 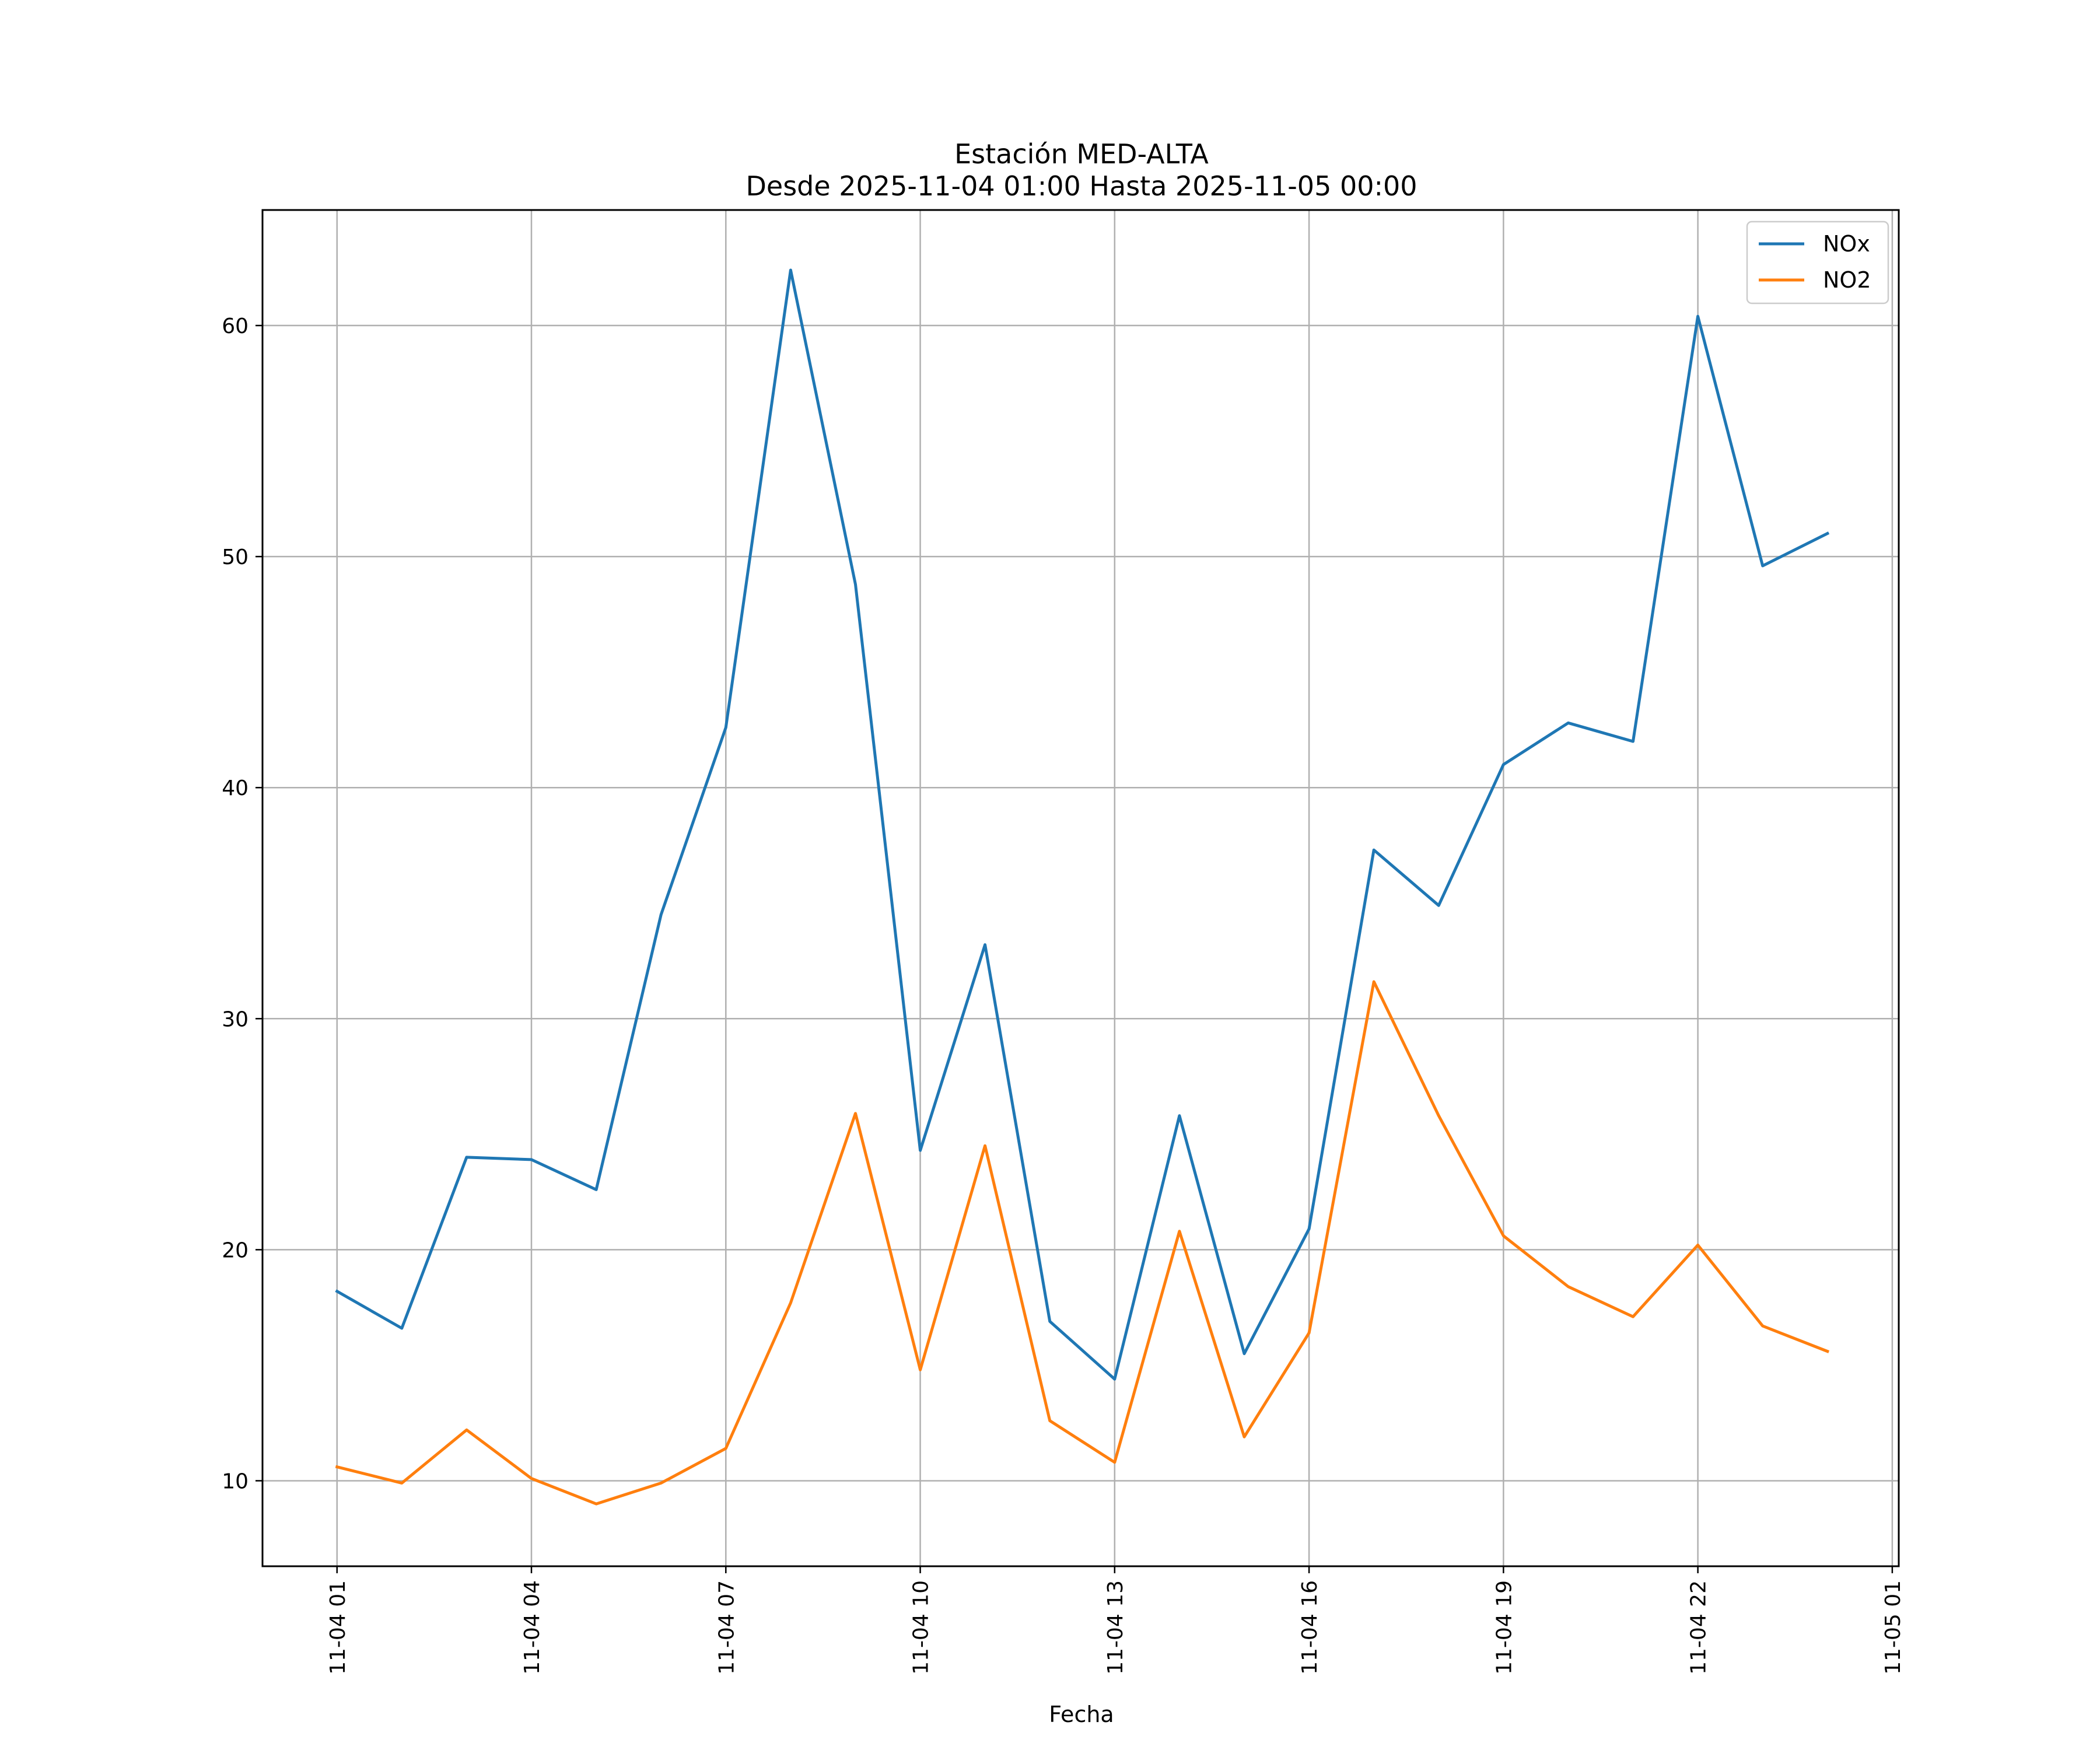 What do you see at coordinates (235, 1481) in the screenshot?
I see `y-tick-label: 10` at bounding box center [235, 1481].